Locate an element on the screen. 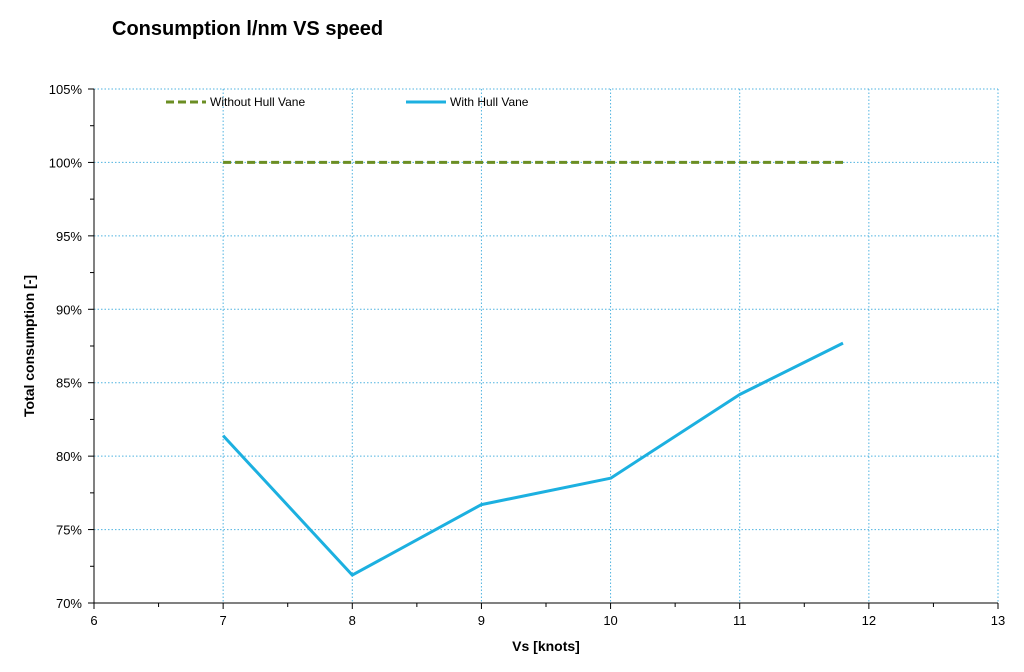 The image size is (1024, 672). y-tick-label: 105% is located at coordinates (66, 89).